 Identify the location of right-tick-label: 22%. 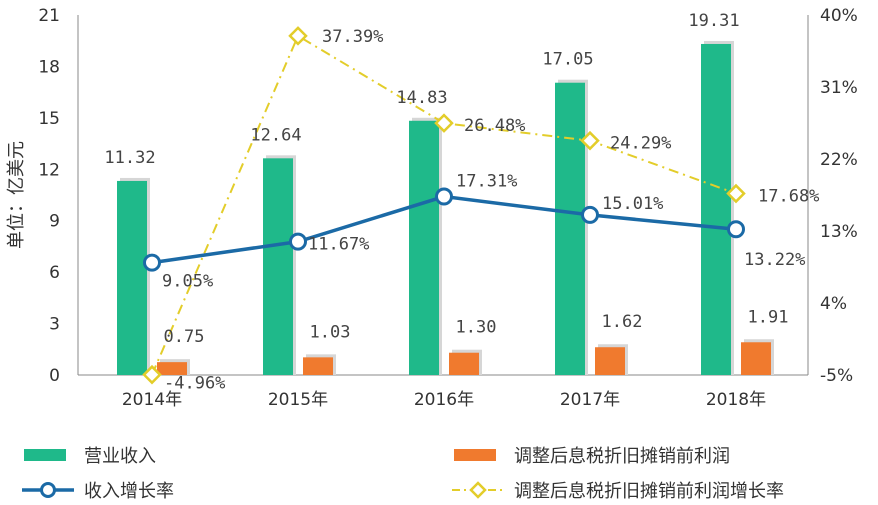
(839, 160).